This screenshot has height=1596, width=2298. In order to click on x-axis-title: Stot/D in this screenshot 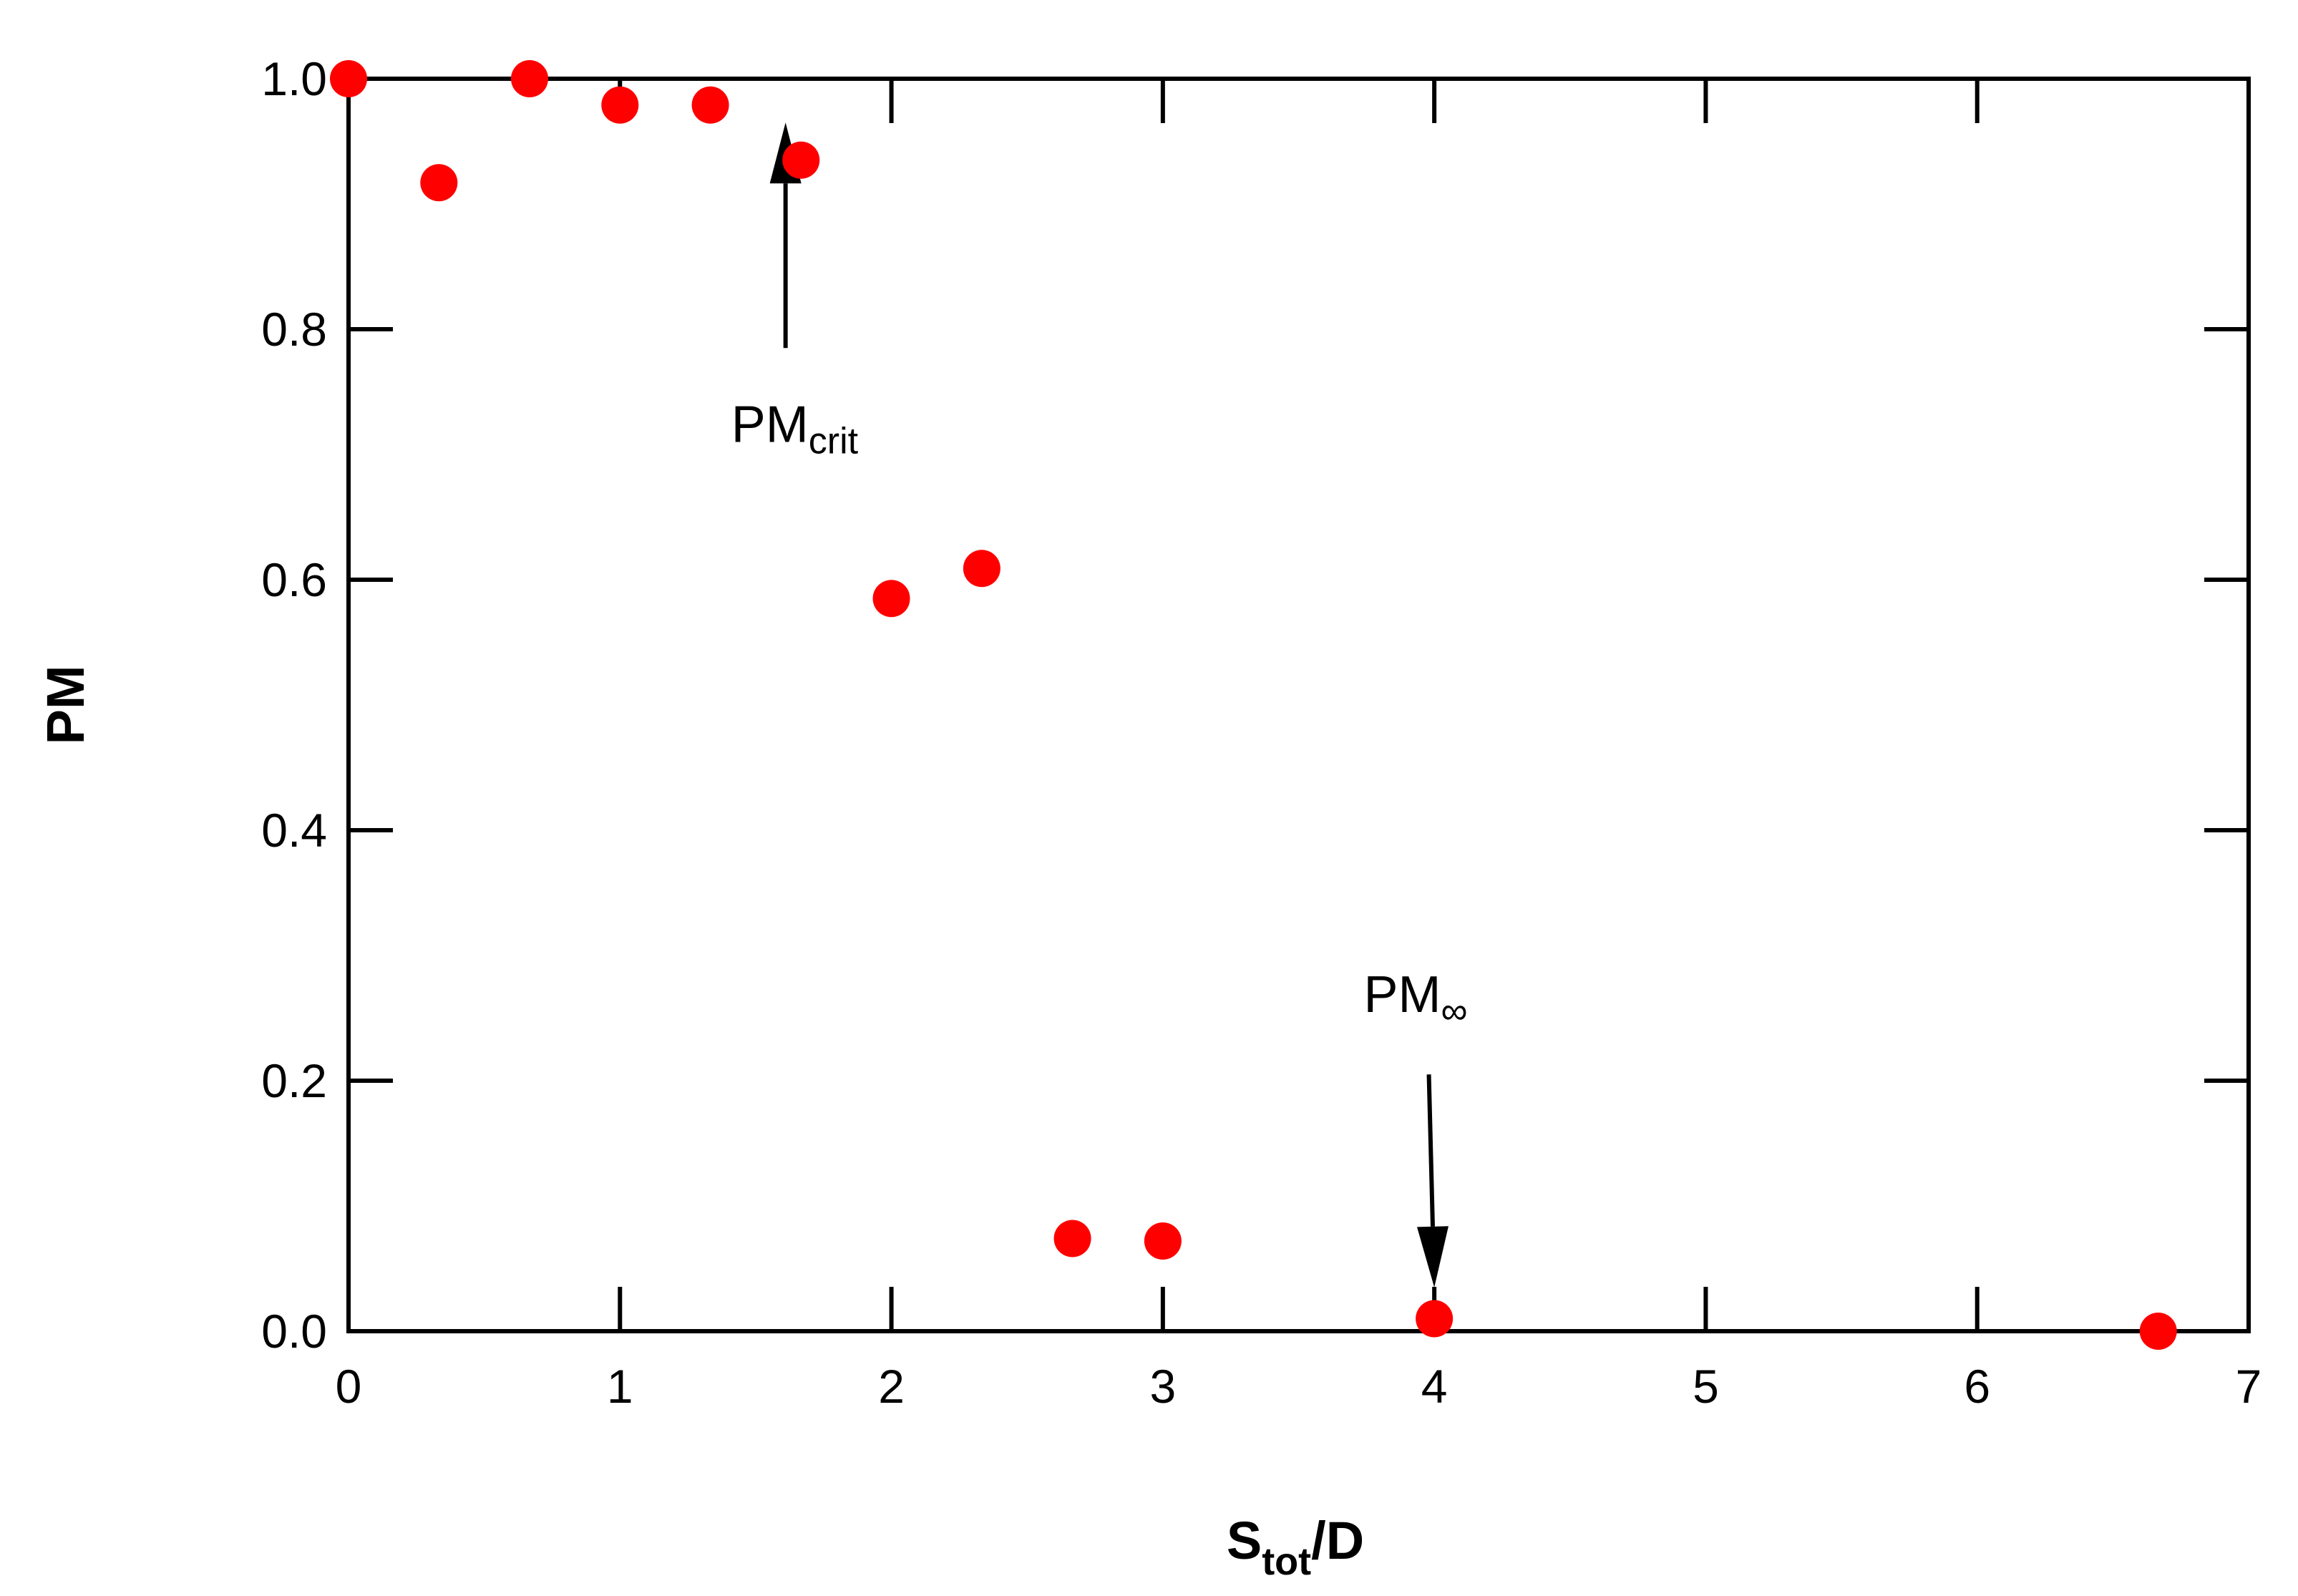, I will do `click(1295, 1547)`.